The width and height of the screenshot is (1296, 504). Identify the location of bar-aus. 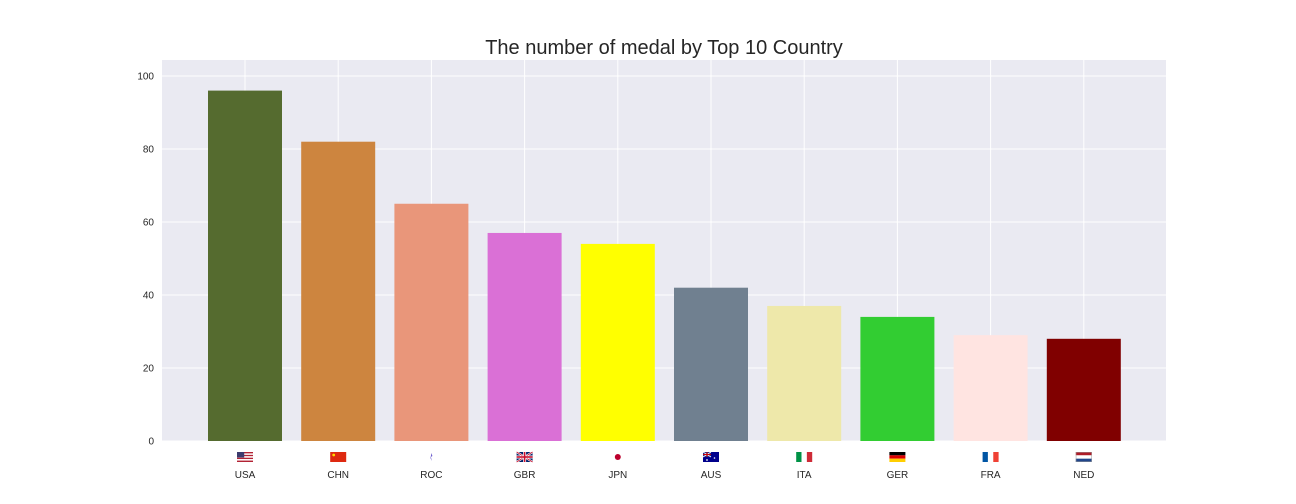
(711, 364).